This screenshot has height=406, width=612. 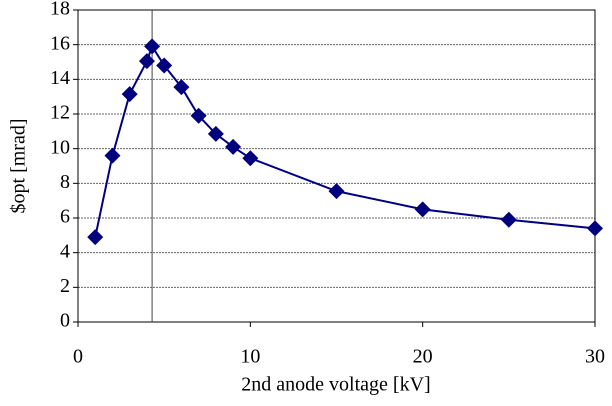 What do you see at coordinates (65, 217) in the screenshot?
I see `y-tick-label: 6` at bounding box center [65, 217].